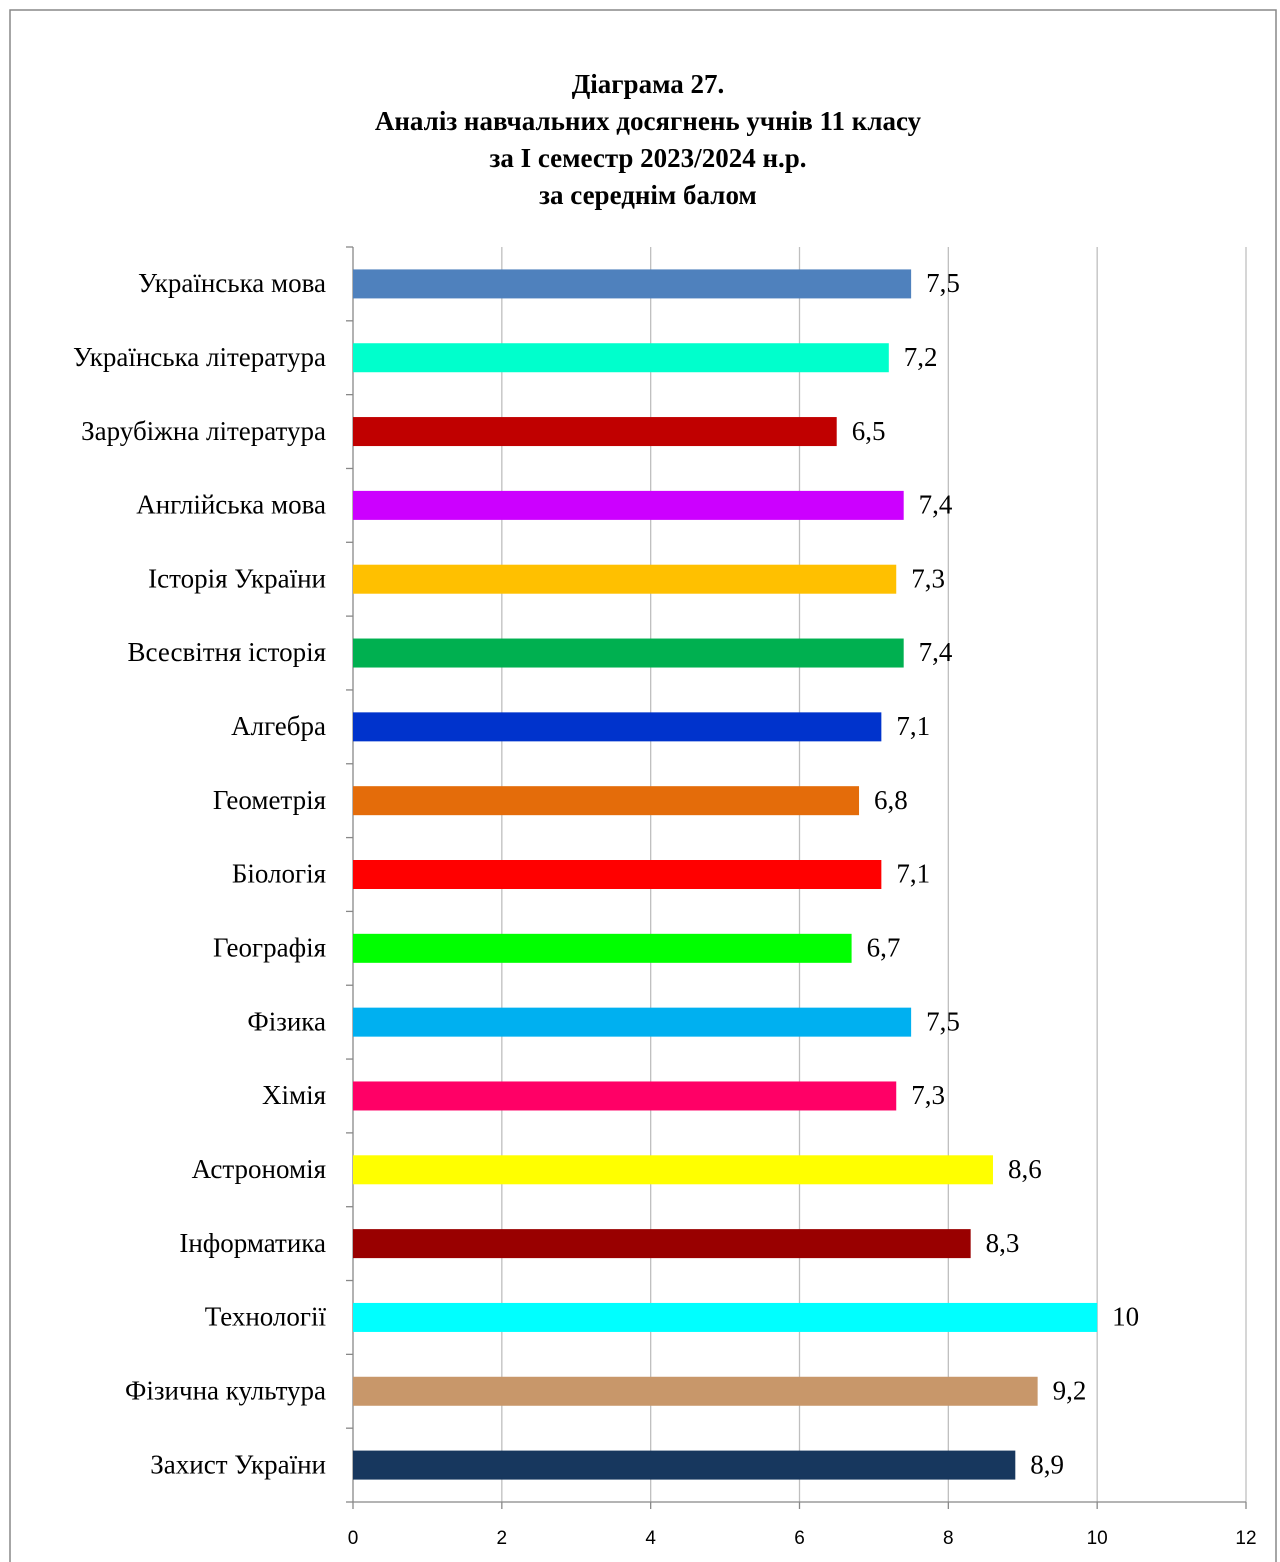 This screenshot has height=1562, width=1280. Describe the element at coordinates (259, 1169) in the screenshot. I see `y-tick-label: Астрономія` at that location.